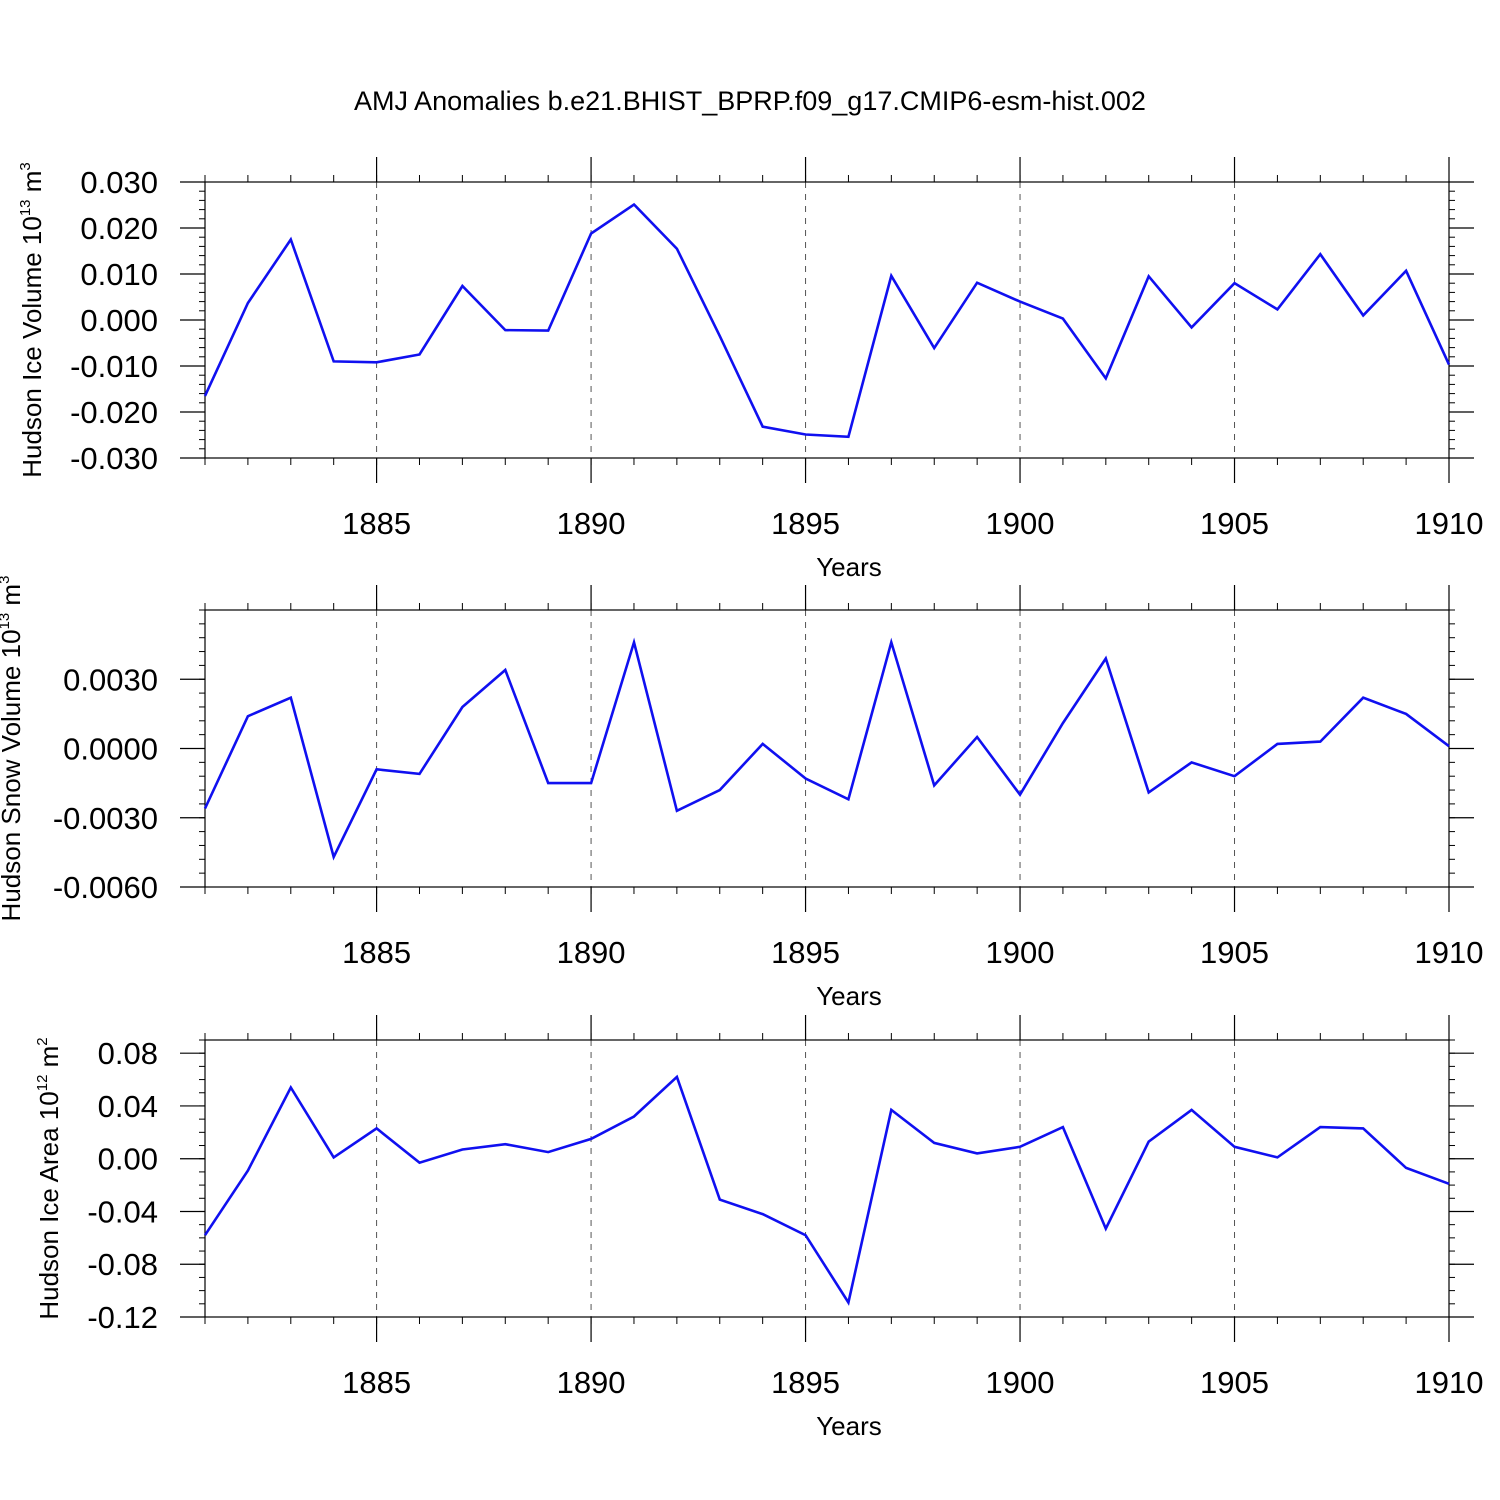 The image size is (1500, 1500). I want to click on y-axis-label: Hudson Ice Volume 1013 m3, so click(32, 320).